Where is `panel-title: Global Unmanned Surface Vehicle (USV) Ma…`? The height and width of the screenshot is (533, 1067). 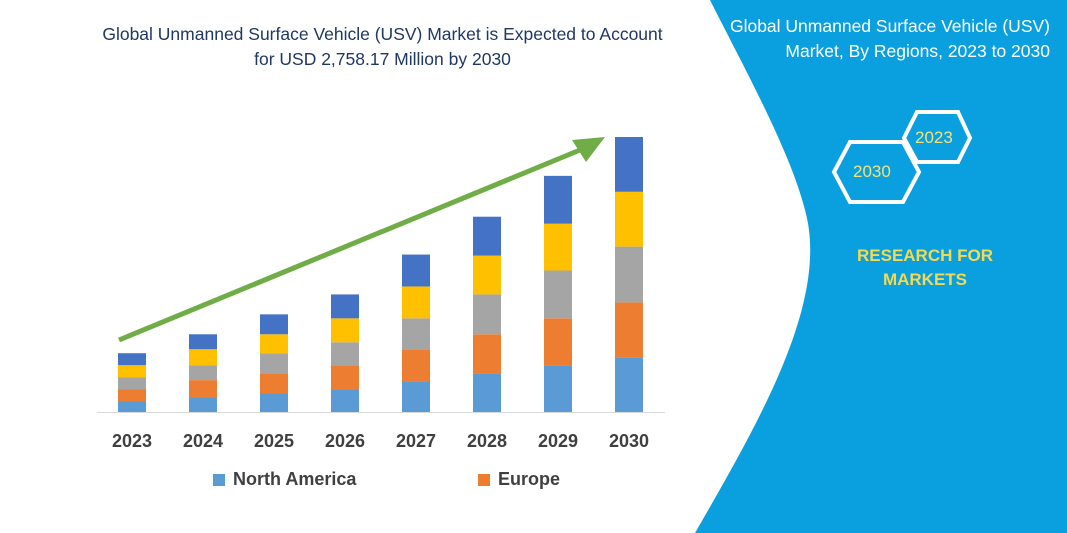 panel-title: Global Unmanned Surface Vehicle (USV) Ma… is located at coordinates (889, 38).